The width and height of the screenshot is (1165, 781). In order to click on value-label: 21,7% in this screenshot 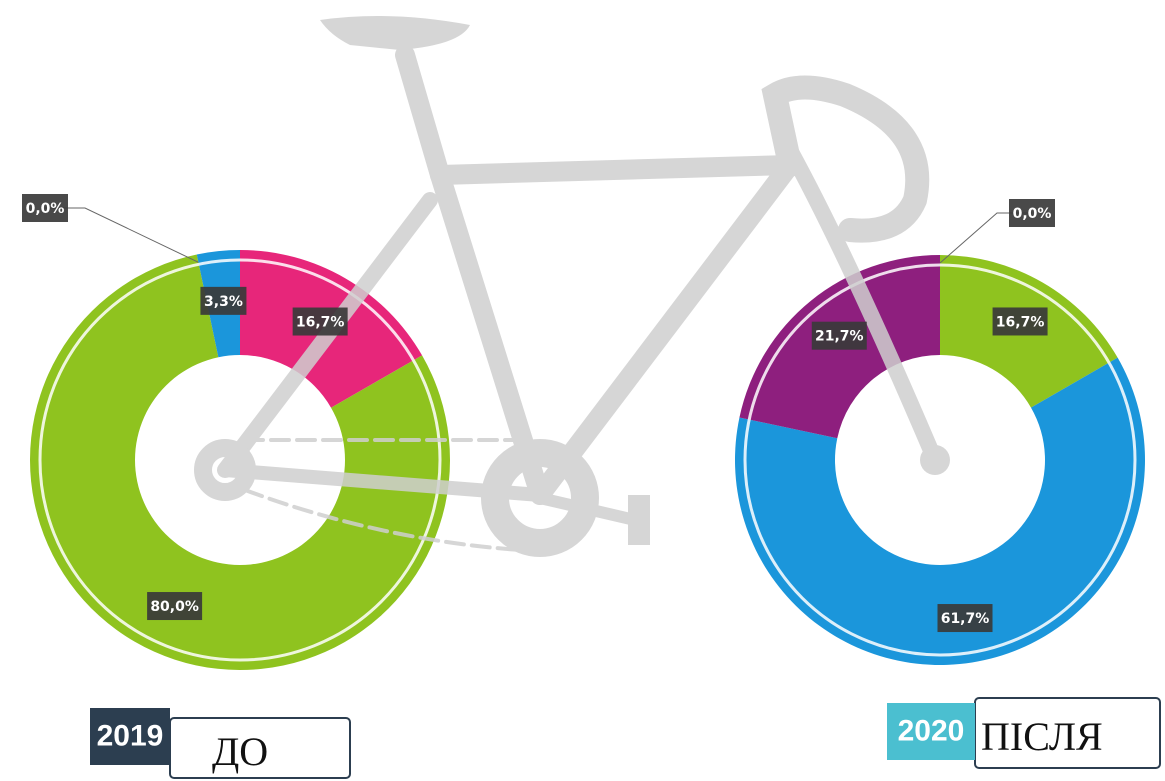, I will do `click(839, 337)`.